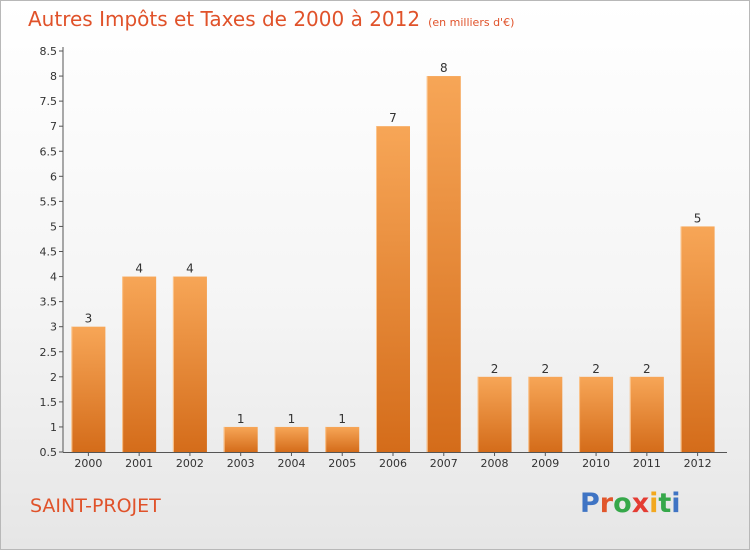 The width and height of the screenshot is (750, 550). What do you see at coordinates (545, 463) in the screenshot?
I see `x-tick-label: 2009` at bounding box center [545, 463].